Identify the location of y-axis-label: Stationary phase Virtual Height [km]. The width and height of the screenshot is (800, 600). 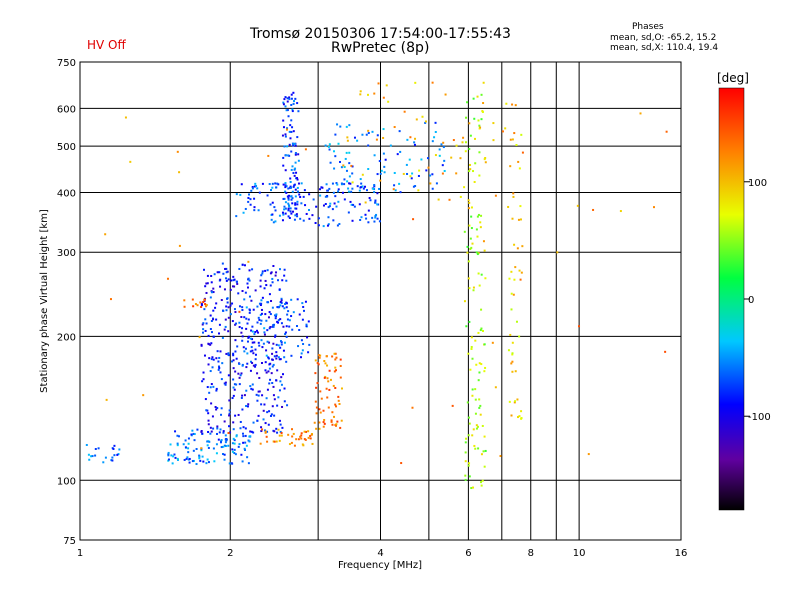
(44, 301).